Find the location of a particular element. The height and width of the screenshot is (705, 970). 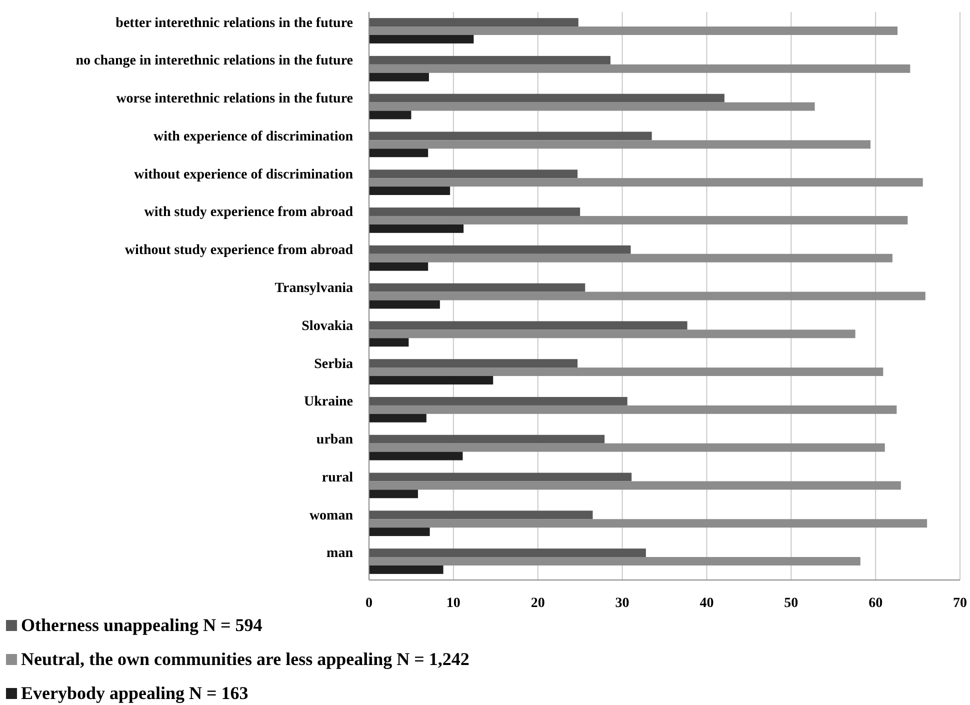

x-tick-label: 20 is located at coordinates (537, 603).